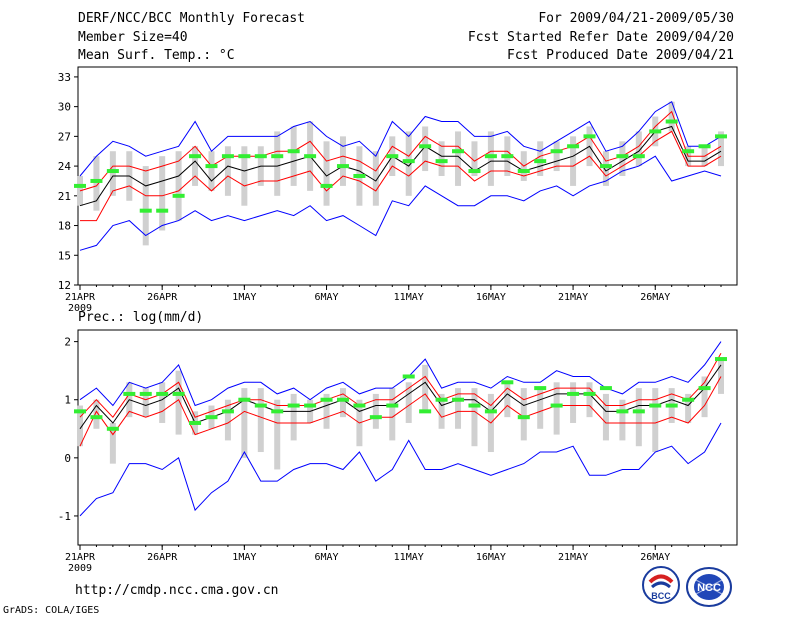 This screenshot has height=618, width=800. Describe the element at coordinates (191, 18) in the screenshot. I see `chart-title: DERF/NCC/BCC Monthly Forecast` at that location.